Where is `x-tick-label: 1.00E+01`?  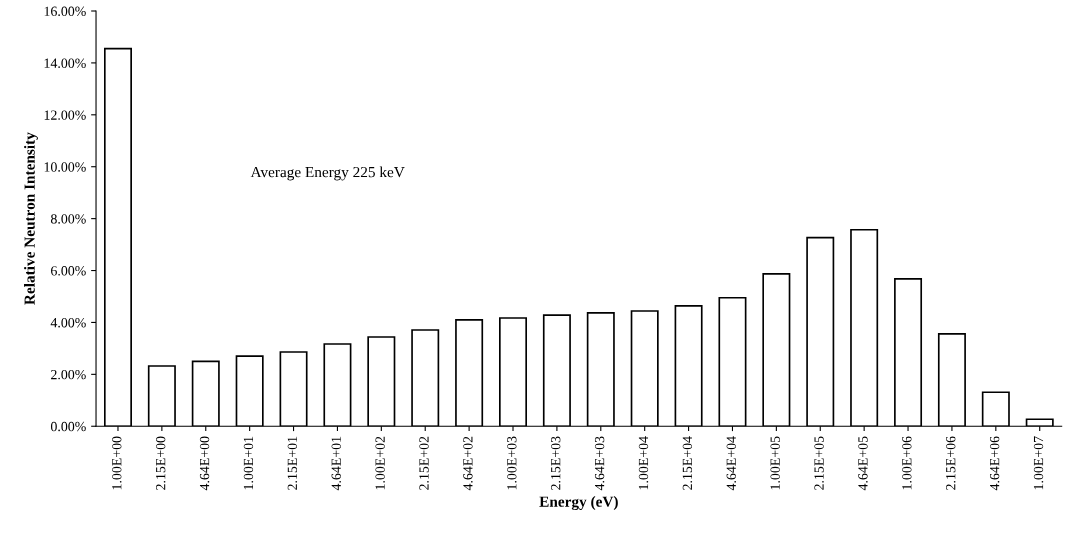 x-tick-label: 1.00E+01 is located at coordinates (248, 463).